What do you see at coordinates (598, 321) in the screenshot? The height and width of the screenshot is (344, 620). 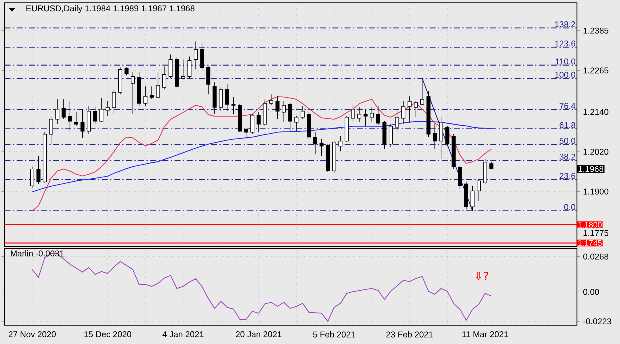 I see `y-tick-label: -0.0223` at bounding box center [598, 321].